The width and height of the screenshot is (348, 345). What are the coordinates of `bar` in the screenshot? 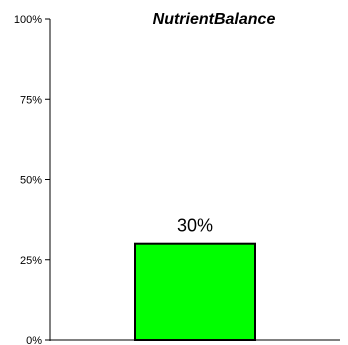 It's located at (195, 291).